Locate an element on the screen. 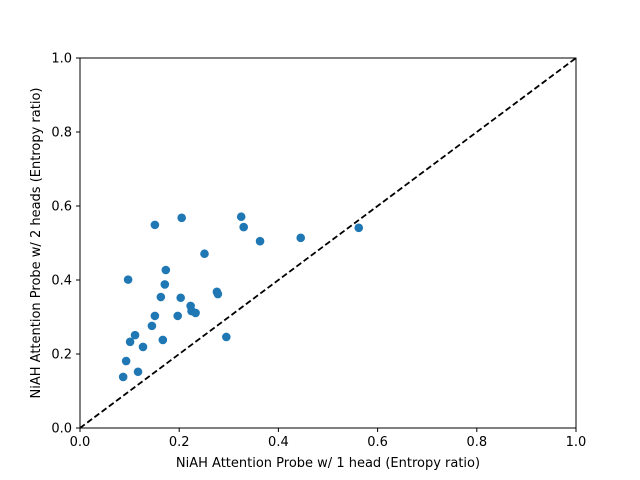  x-axis-ticks: 0.0 0.2 0.4 0.6 0.8 1.0 is located at coordinates (328, 439).